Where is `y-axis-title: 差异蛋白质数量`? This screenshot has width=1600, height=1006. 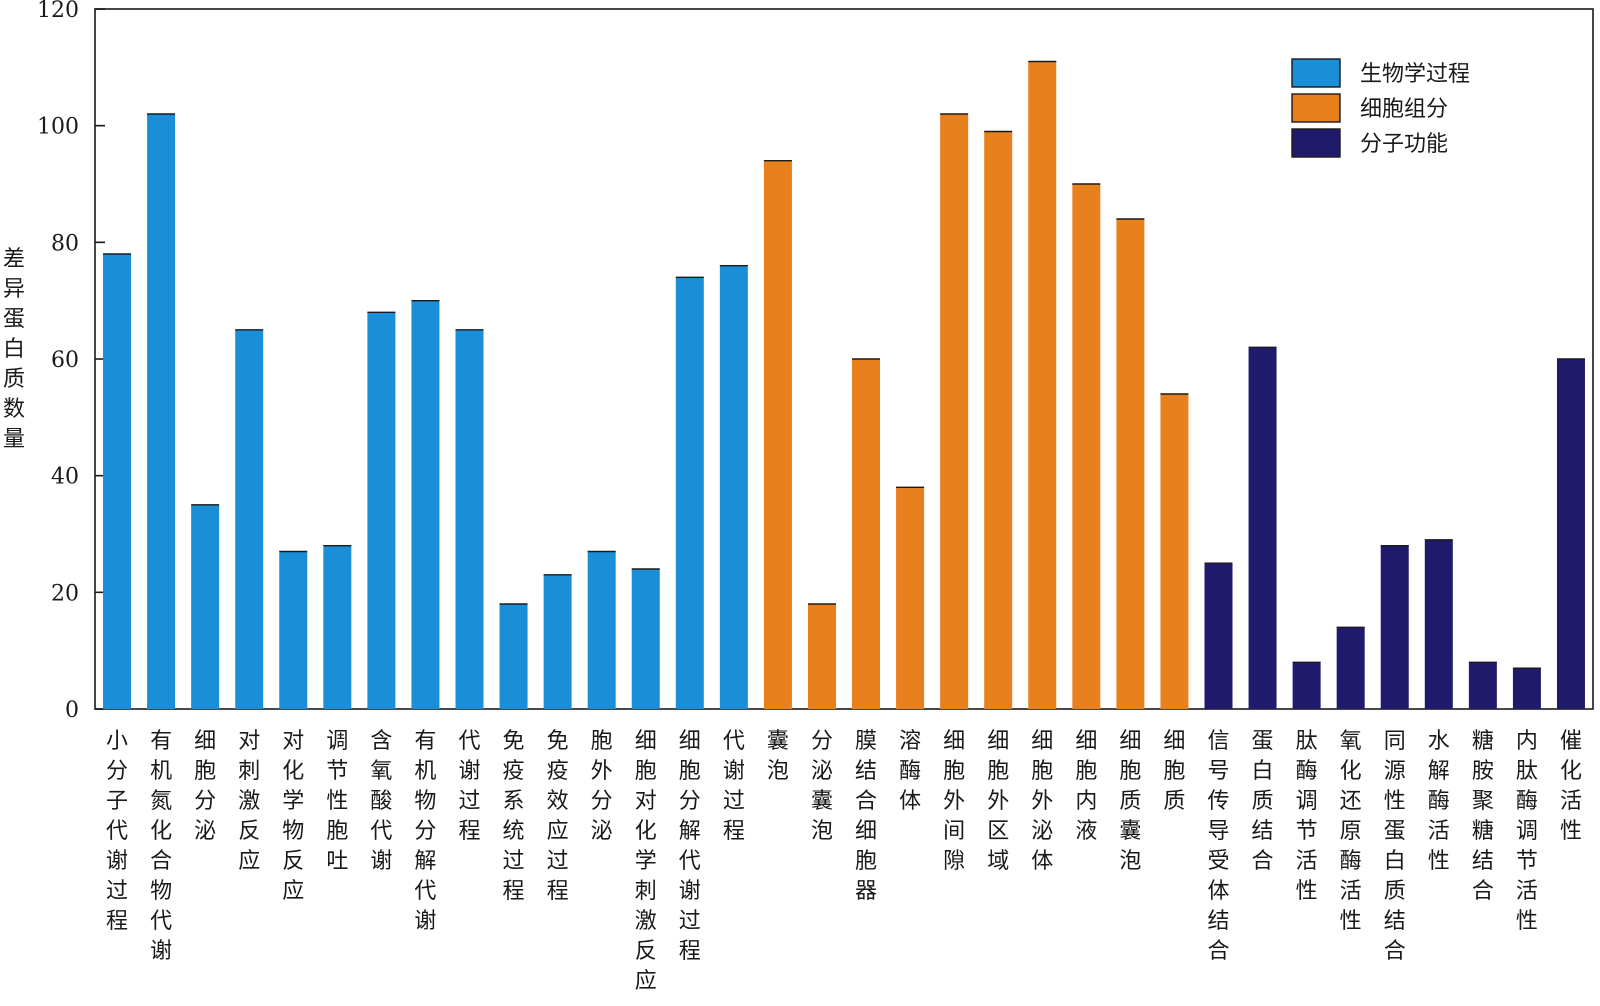 y-axis-title: 差异蛋白质数量 is located at coordinates (14, 349).